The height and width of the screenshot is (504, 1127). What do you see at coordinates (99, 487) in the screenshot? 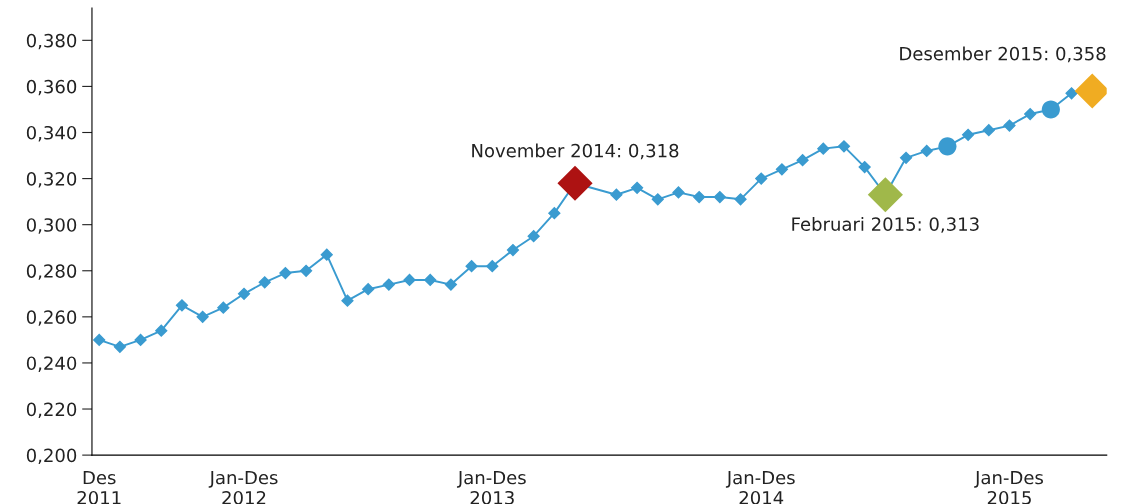
I see `x-tick-label: Des 2011` at bounding box center [99, 487].